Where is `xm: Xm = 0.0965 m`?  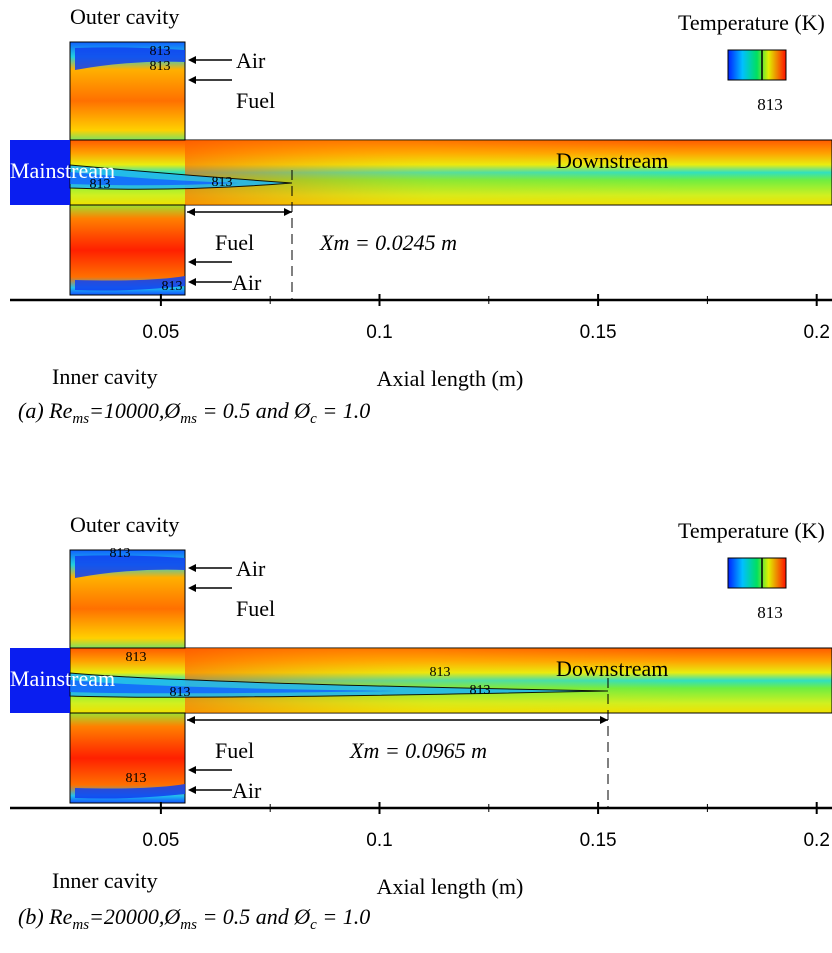
xm: Xm = 0.0965 m is located at coordinates (418, 750).